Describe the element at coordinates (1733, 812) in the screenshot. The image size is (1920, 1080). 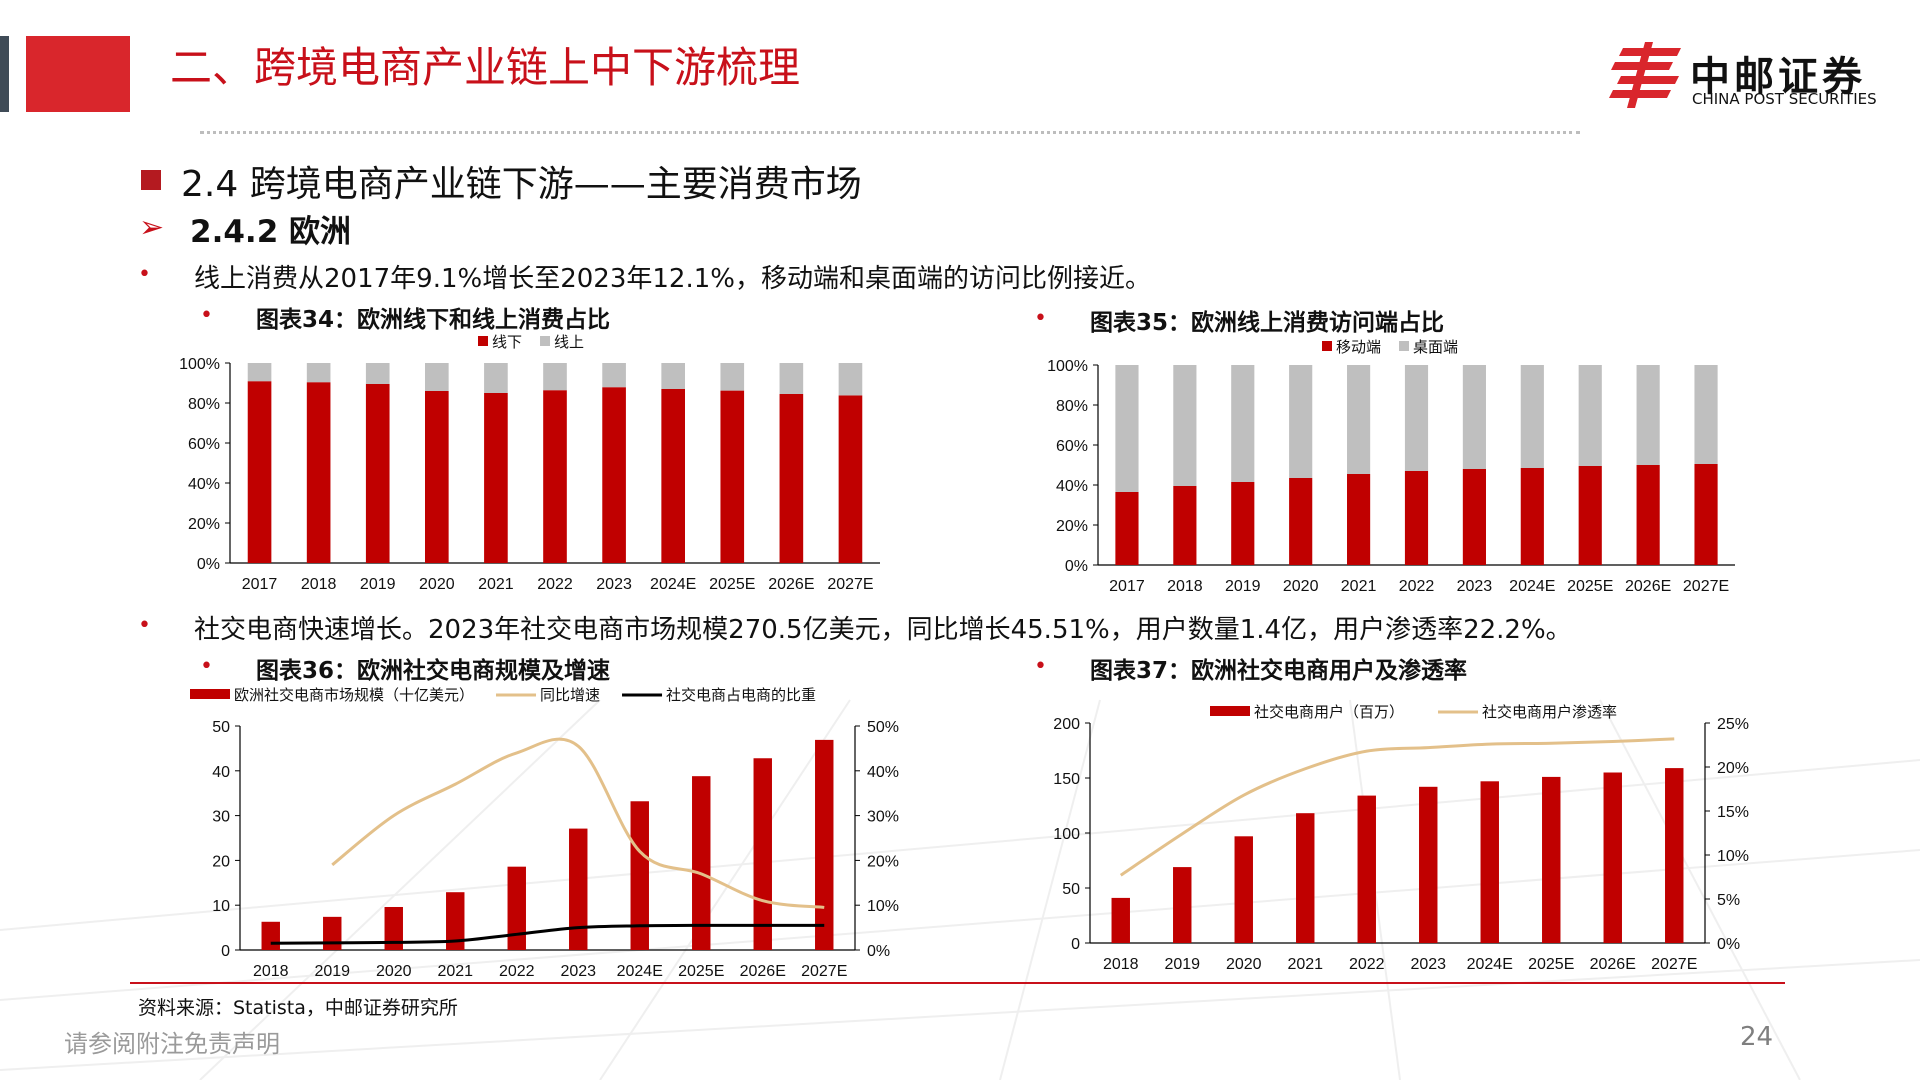
I see `y2-tick-label: 15%` at that location.